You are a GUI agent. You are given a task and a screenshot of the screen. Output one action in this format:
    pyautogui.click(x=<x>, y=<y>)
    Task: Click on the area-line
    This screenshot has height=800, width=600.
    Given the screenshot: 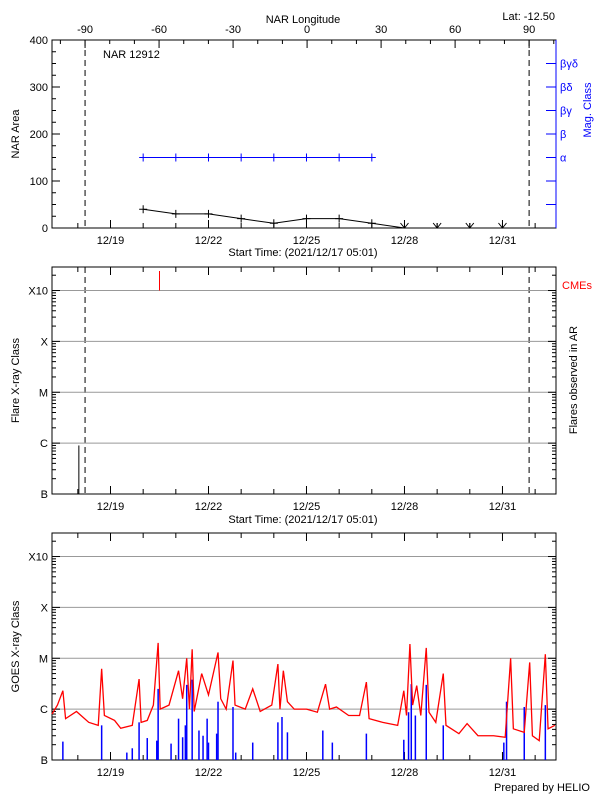 What is the action you would take?
    pyautogui.click(x=323, y=218)
    